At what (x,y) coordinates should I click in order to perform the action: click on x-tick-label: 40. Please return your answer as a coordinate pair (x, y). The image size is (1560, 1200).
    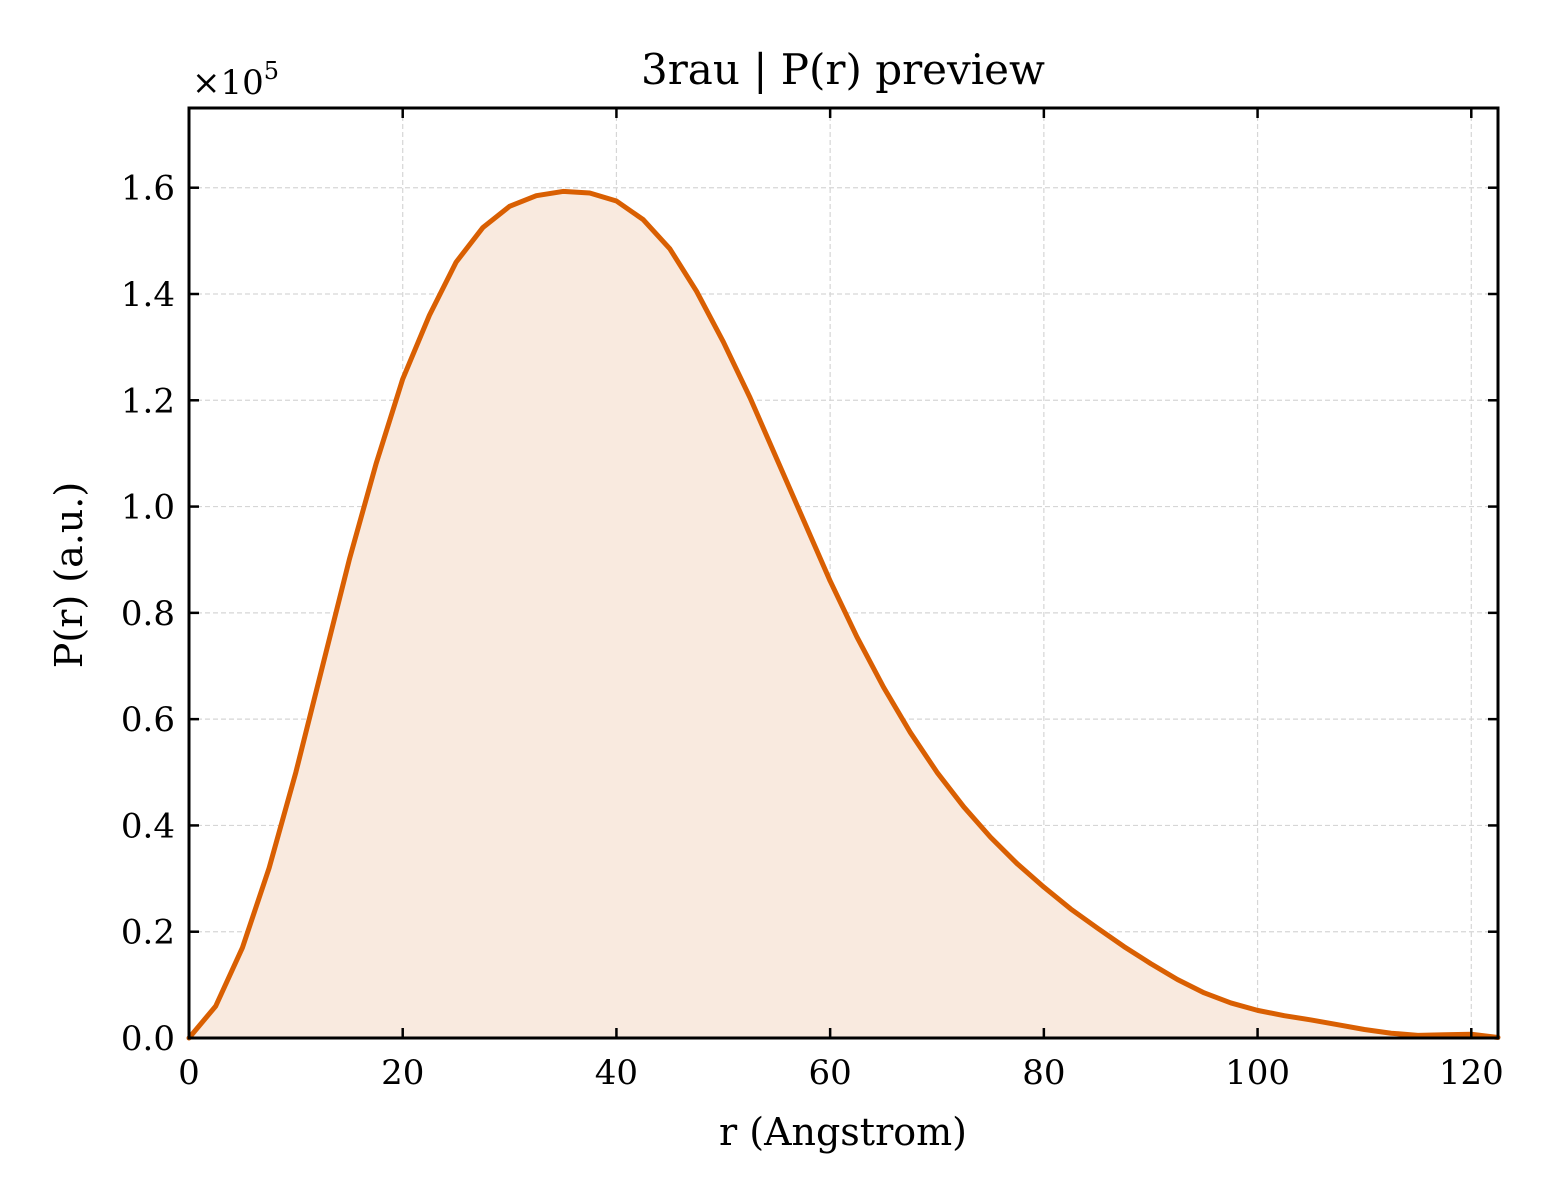
    Looking at the image, I should click on (616, 1073).